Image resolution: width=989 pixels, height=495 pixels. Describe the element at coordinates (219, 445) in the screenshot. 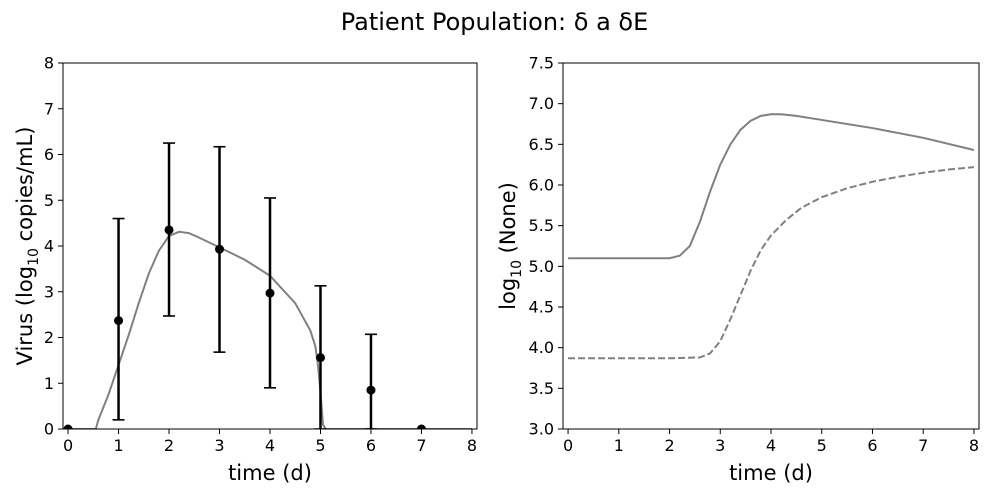

I see `chart1-x-tick-label: 3` at that location.